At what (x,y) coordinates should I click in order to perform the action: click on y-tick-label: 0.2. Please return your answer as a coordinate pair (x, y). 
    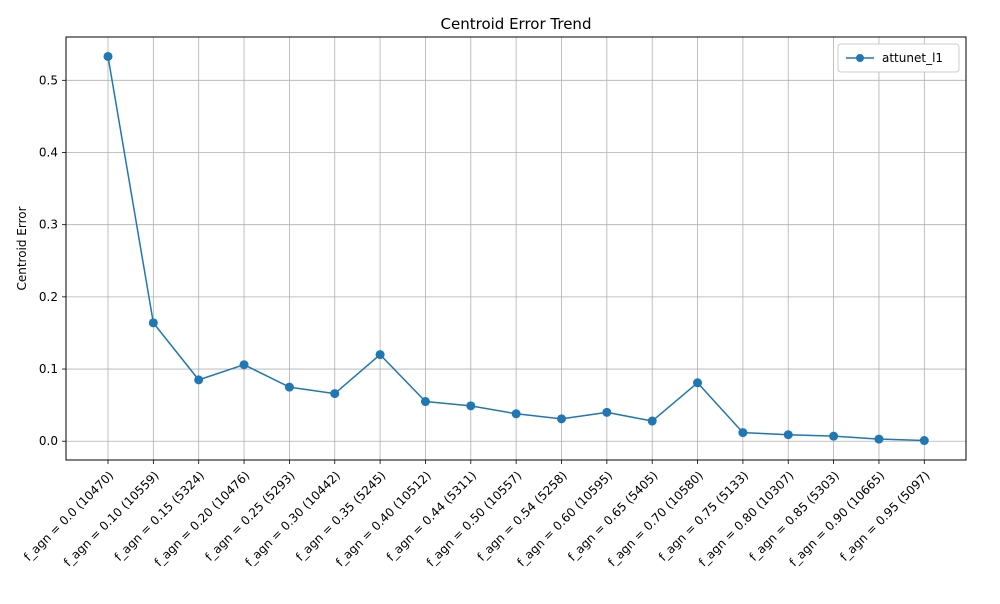
    Looking at the image, I should click on (48, 297).